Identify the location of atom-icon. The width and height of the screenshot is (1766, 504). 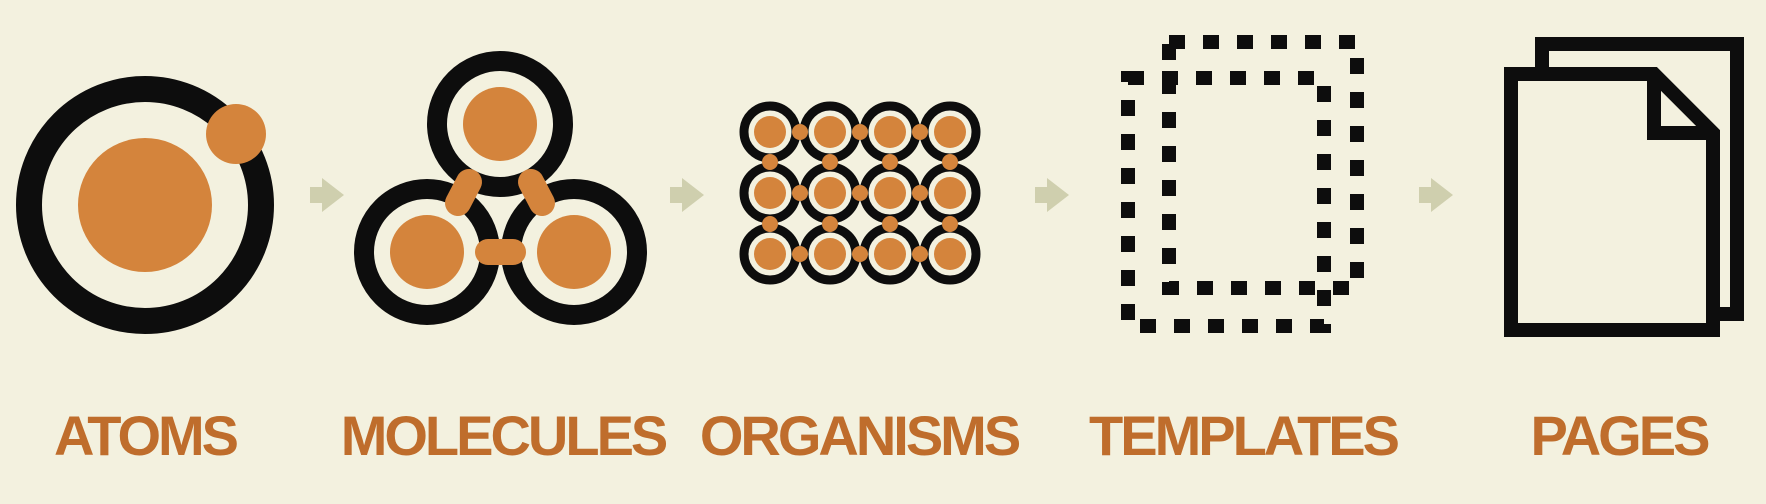
(145, 205).